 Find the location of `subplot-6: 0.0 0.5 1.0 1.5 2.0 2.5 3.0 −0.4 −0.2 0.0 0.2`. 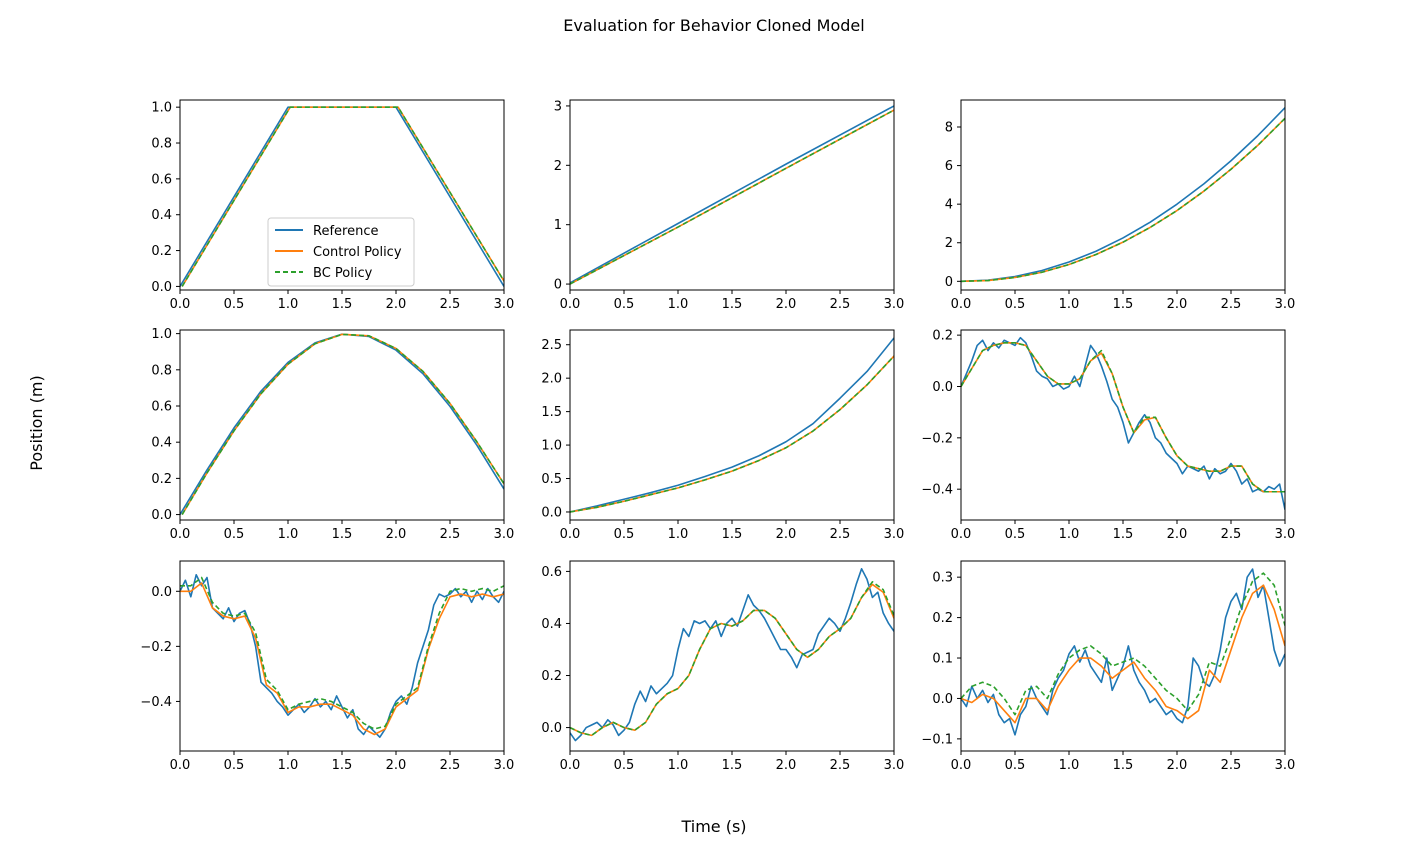

subplot-6: 0.0 0.5 1.0 1.5 2.0 2.5 3.0 −0.4 −0.2 0.0 0.2 is located at coordinates (1108, 435).